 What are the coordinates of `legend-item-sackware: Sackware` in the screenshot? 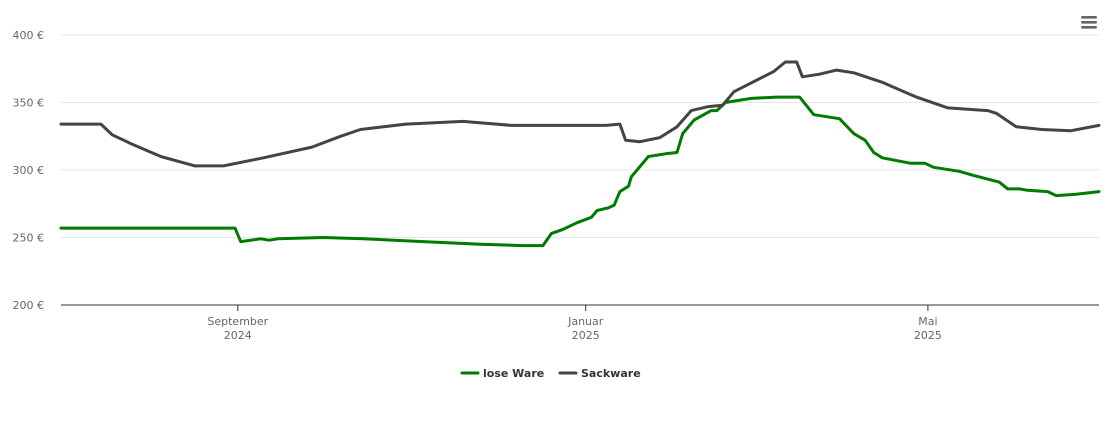 It's located at (599, 373).